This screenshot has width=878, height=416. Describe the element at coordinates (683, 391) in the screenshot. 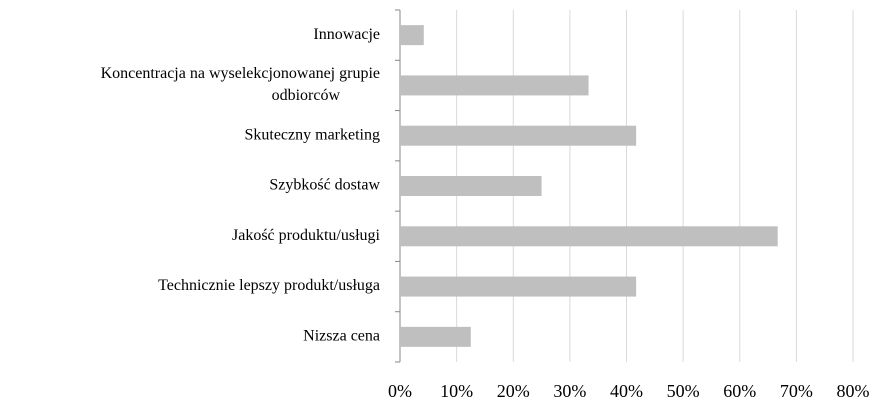

I see `x-tick-label: 50%` at that location.